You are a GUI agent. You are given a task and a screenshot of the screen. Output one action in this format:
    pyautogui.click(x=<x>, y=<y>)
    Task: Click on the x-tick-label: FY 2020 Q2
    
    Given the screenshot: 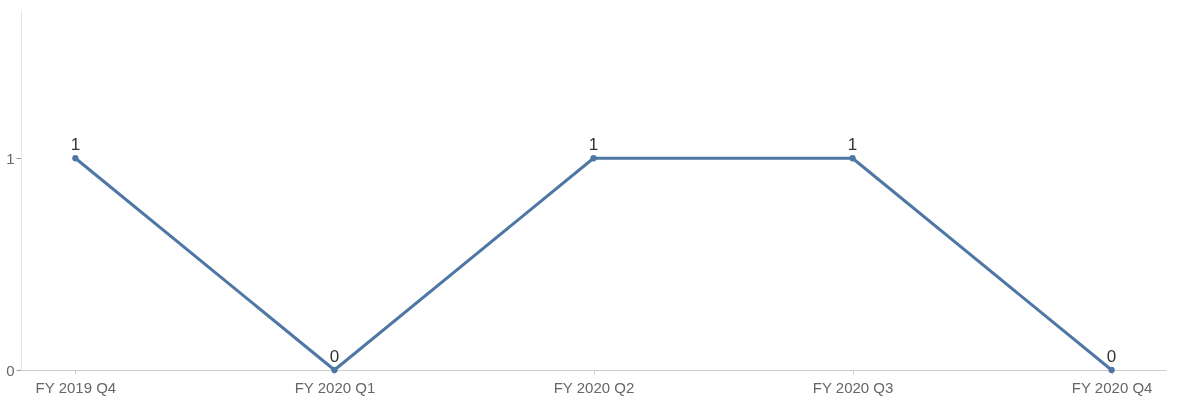 What is the action you would take?
    pyautogui.click(x=594, y=387)
    